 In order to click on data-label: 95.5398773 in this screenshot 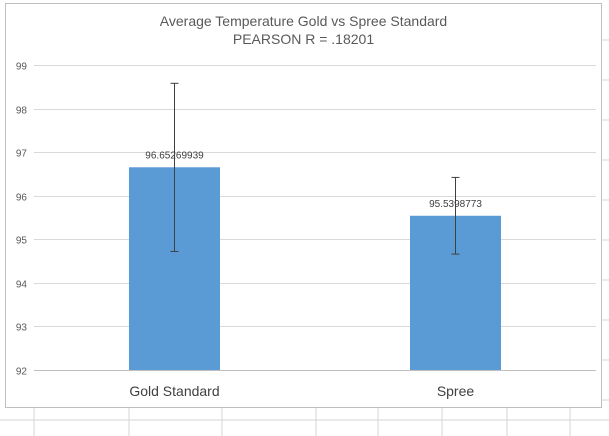, I will do `click(455, 204)`.